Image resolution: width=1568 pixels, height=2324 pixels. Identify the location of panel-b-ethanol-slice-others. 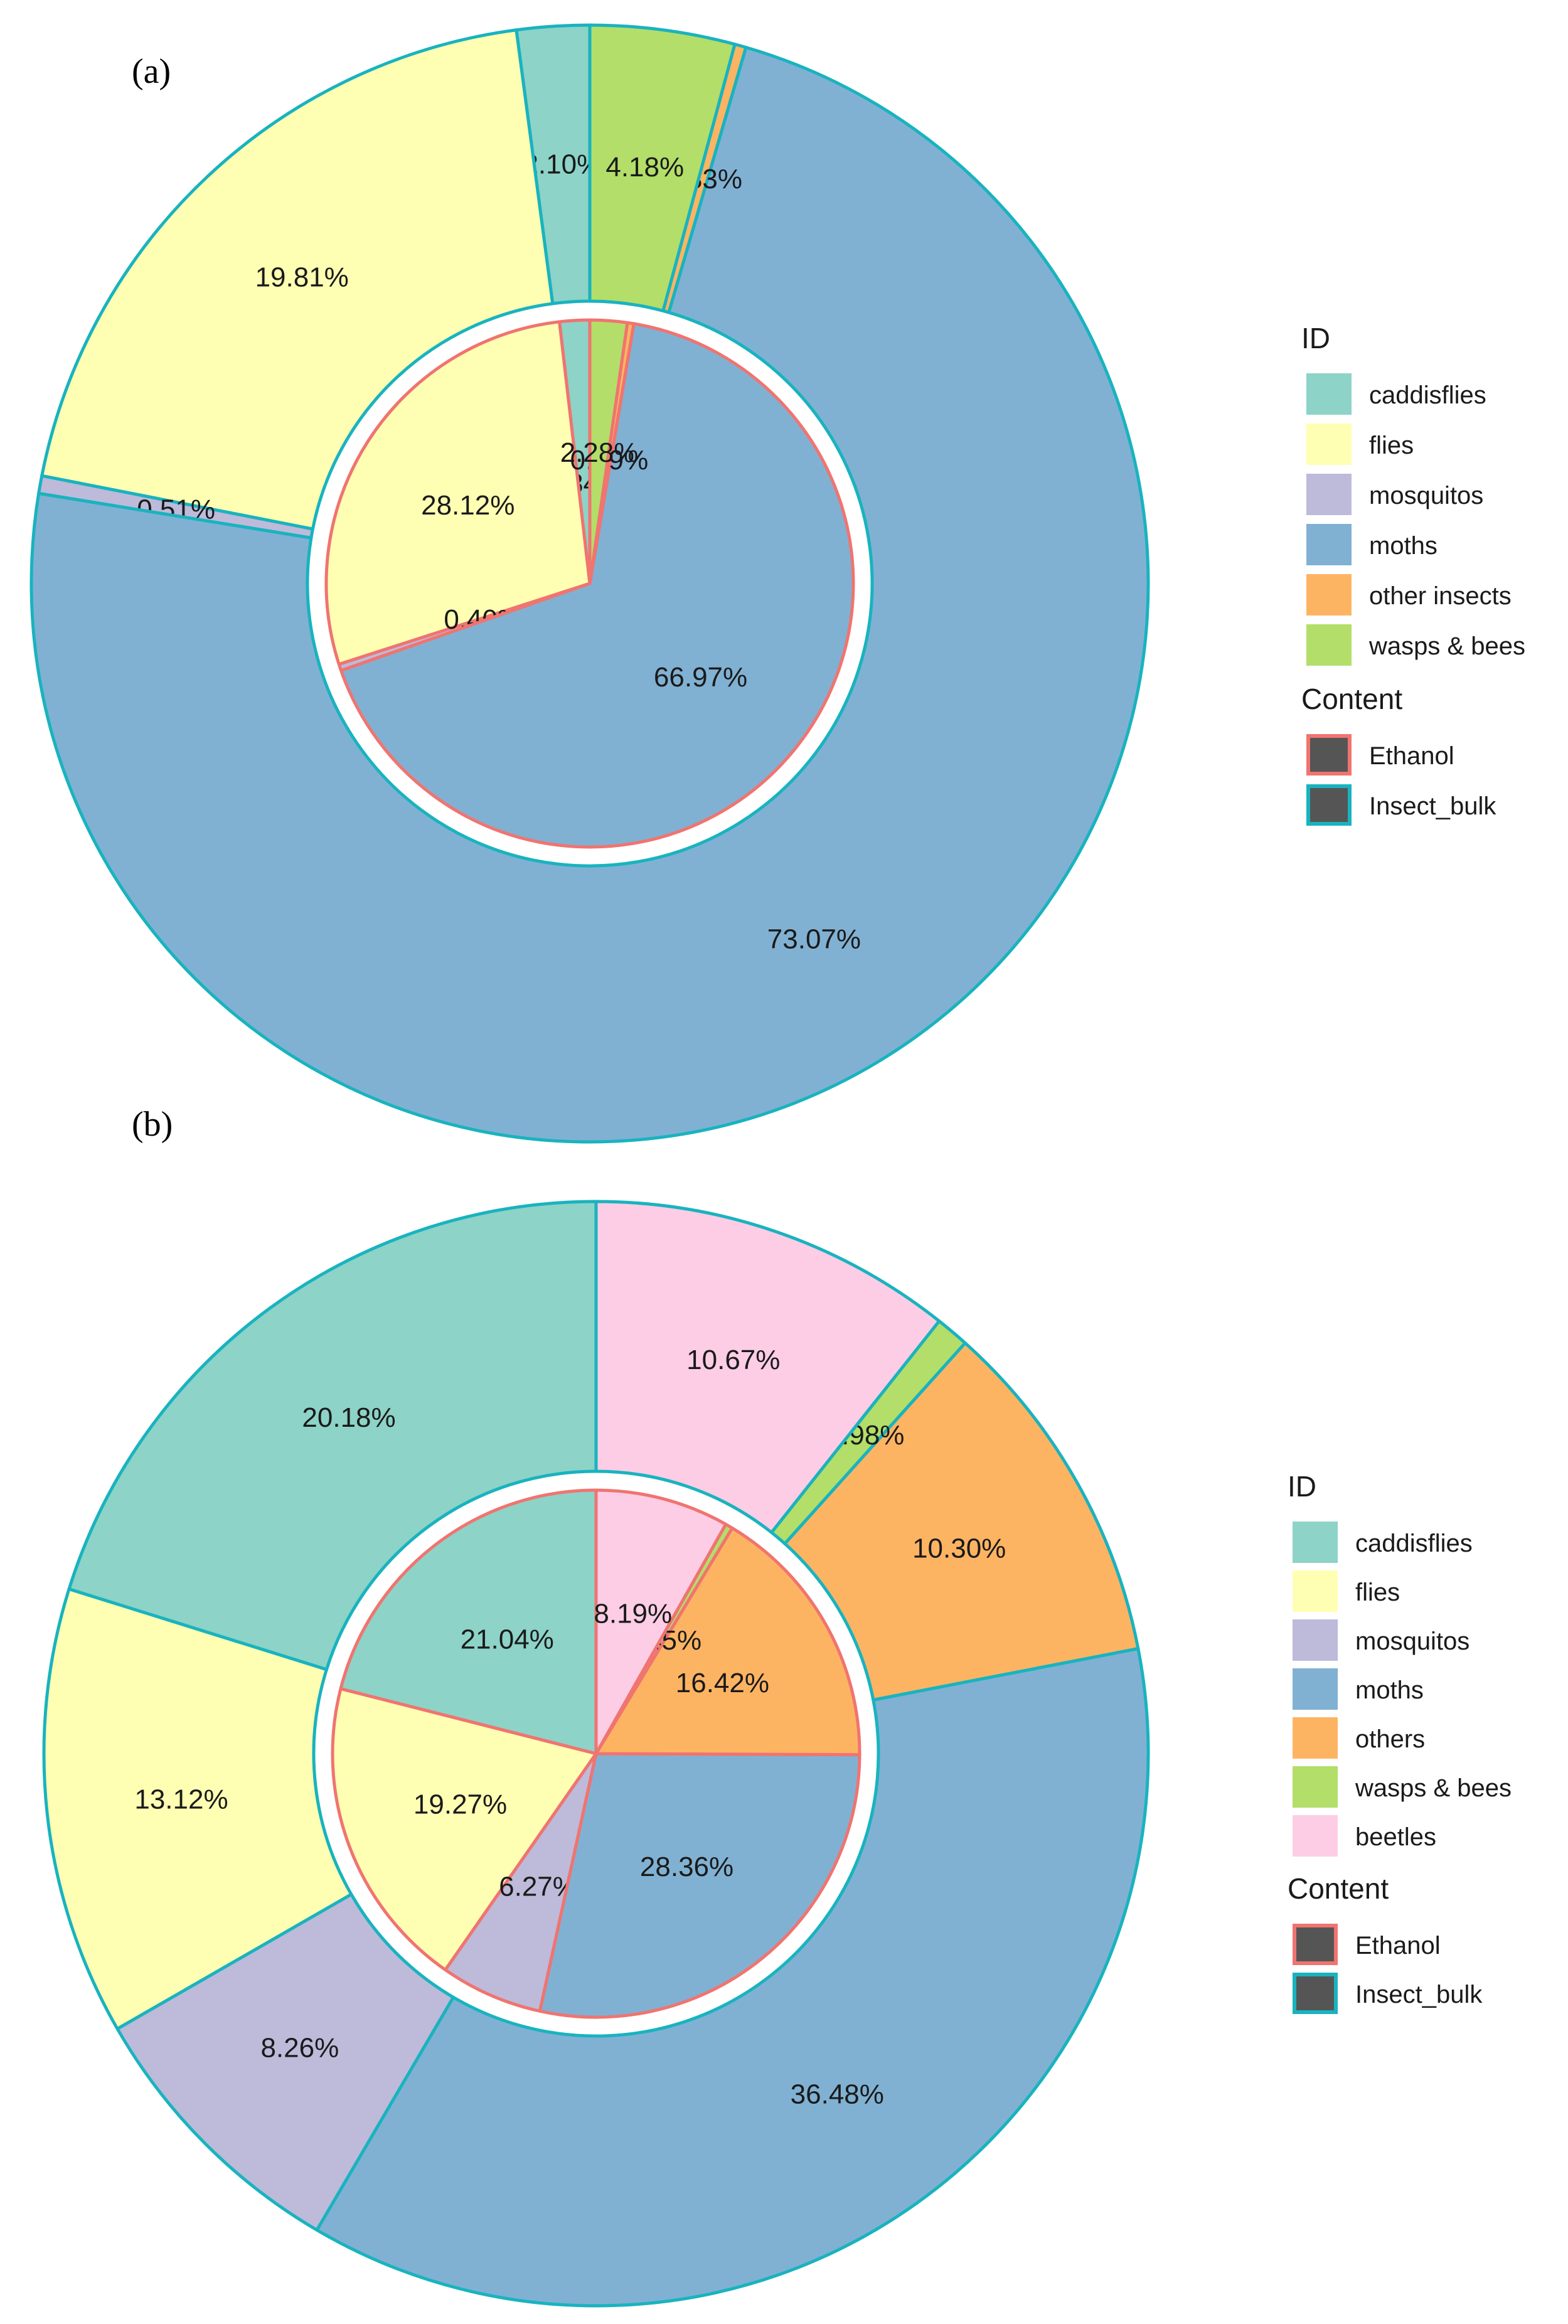
(727, 1641).